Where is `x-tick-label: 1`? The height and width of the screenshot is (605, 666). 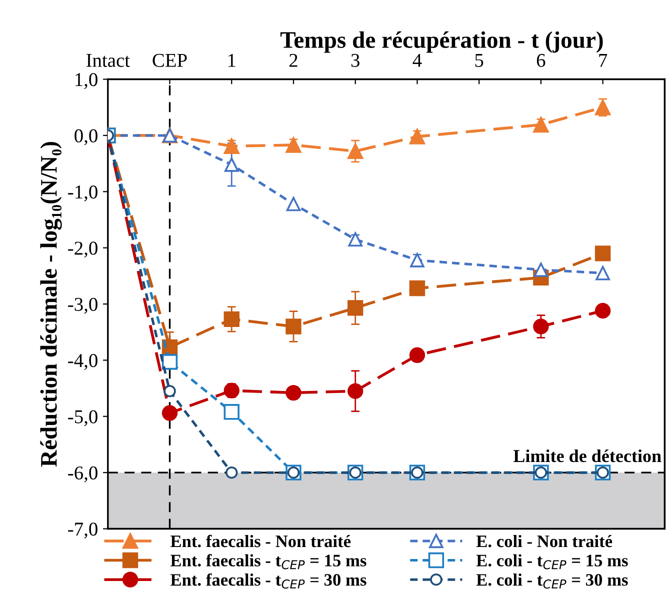 x-tick-label: 1 is located at coordinates (232, 60).